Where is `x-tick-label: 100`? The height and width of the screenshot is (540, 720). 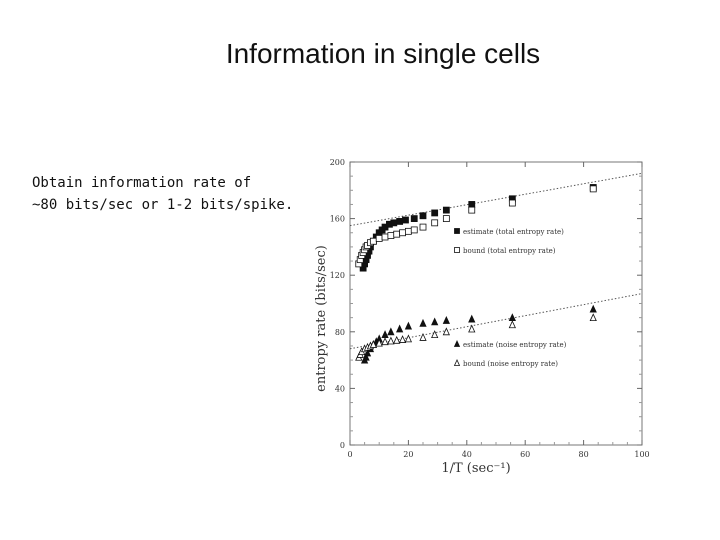
x-tick-label: 100 is located at coordinates (641, 454).